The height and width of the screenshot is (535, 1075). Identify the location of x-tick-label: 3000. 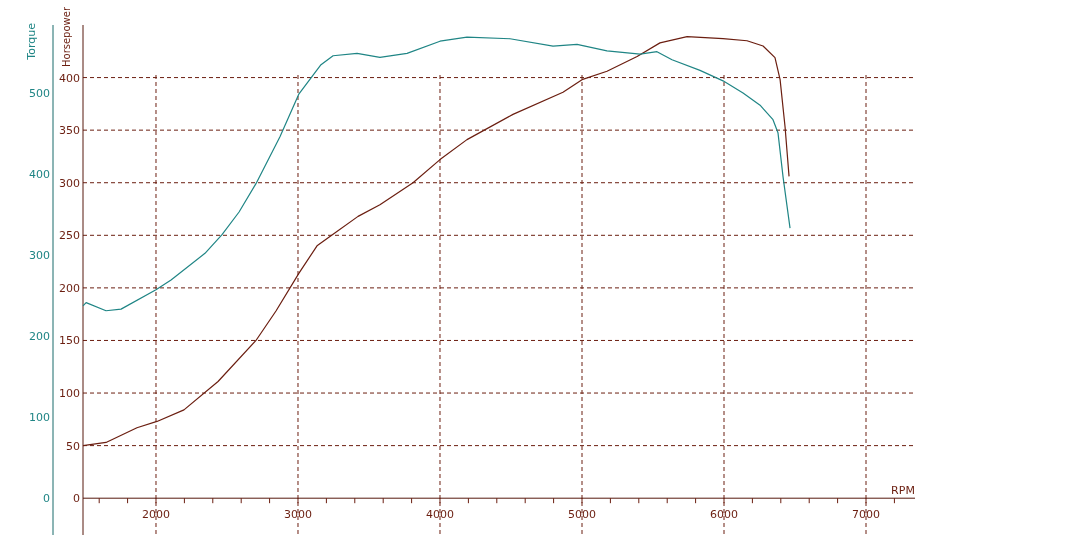
(297, 515).